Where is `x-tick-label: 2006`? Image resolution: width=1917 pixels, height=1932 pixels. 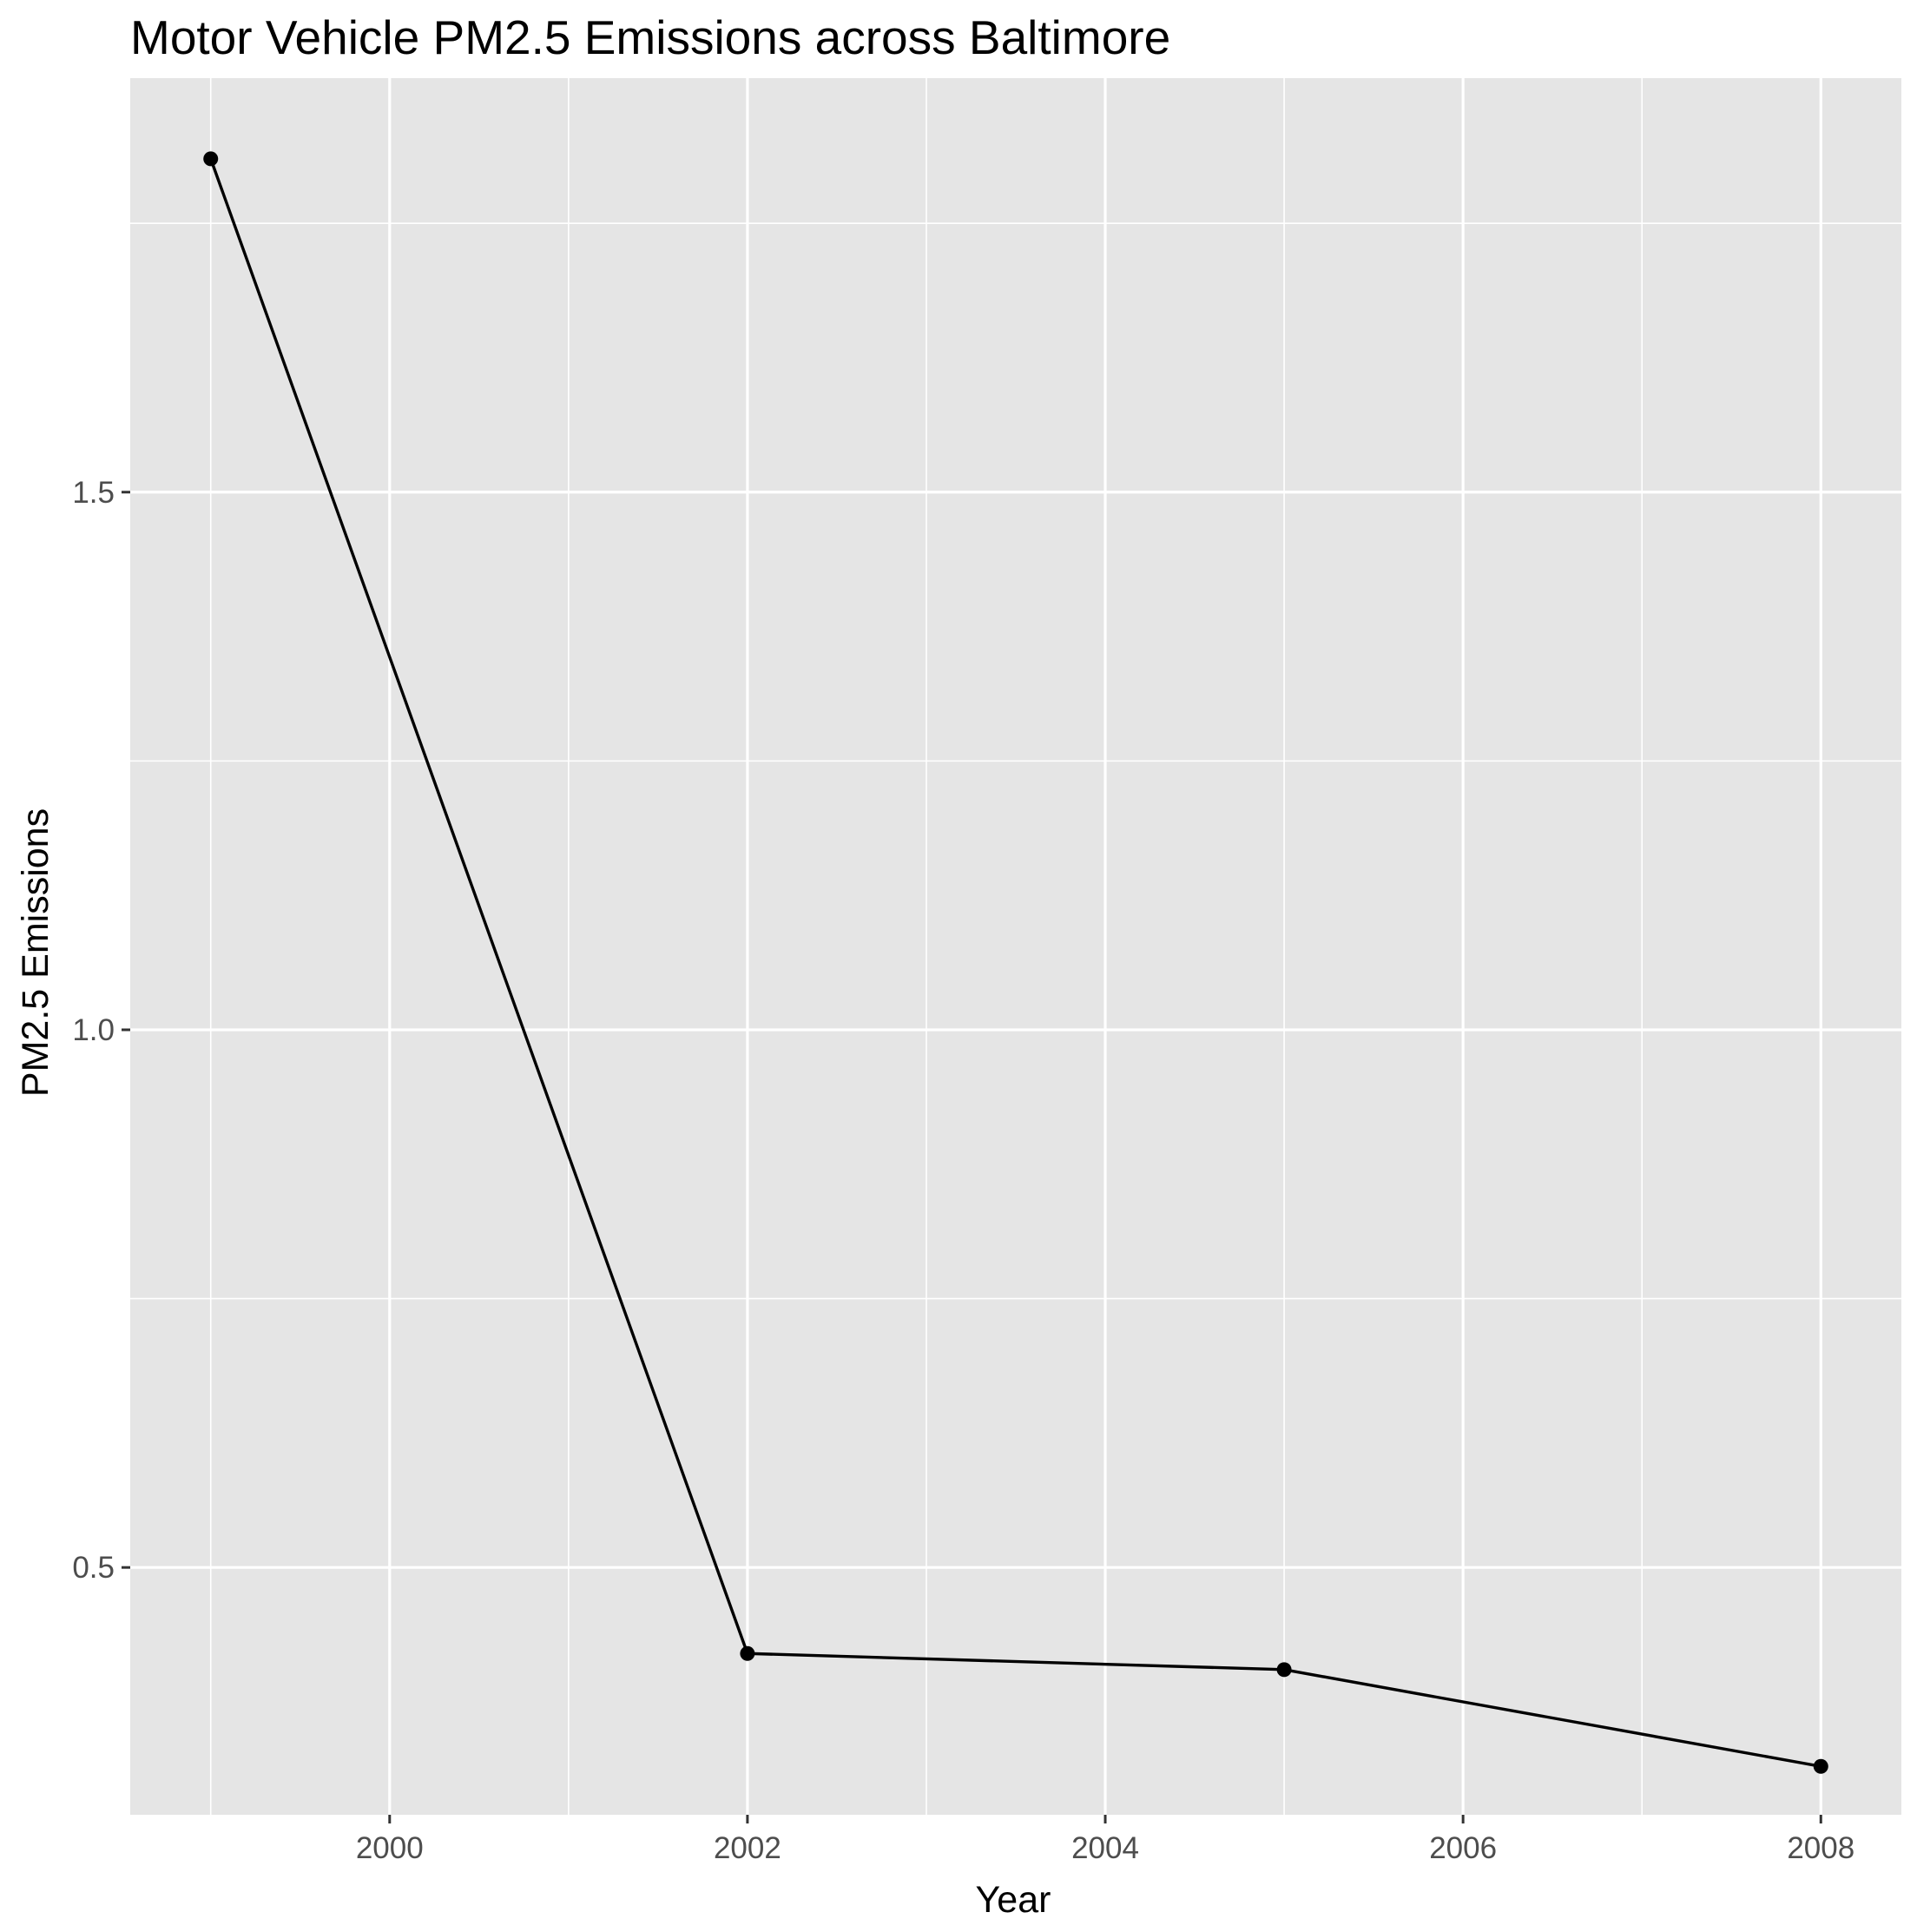 x-tick-label: 2006 is located at coordinates (1463, 1848).